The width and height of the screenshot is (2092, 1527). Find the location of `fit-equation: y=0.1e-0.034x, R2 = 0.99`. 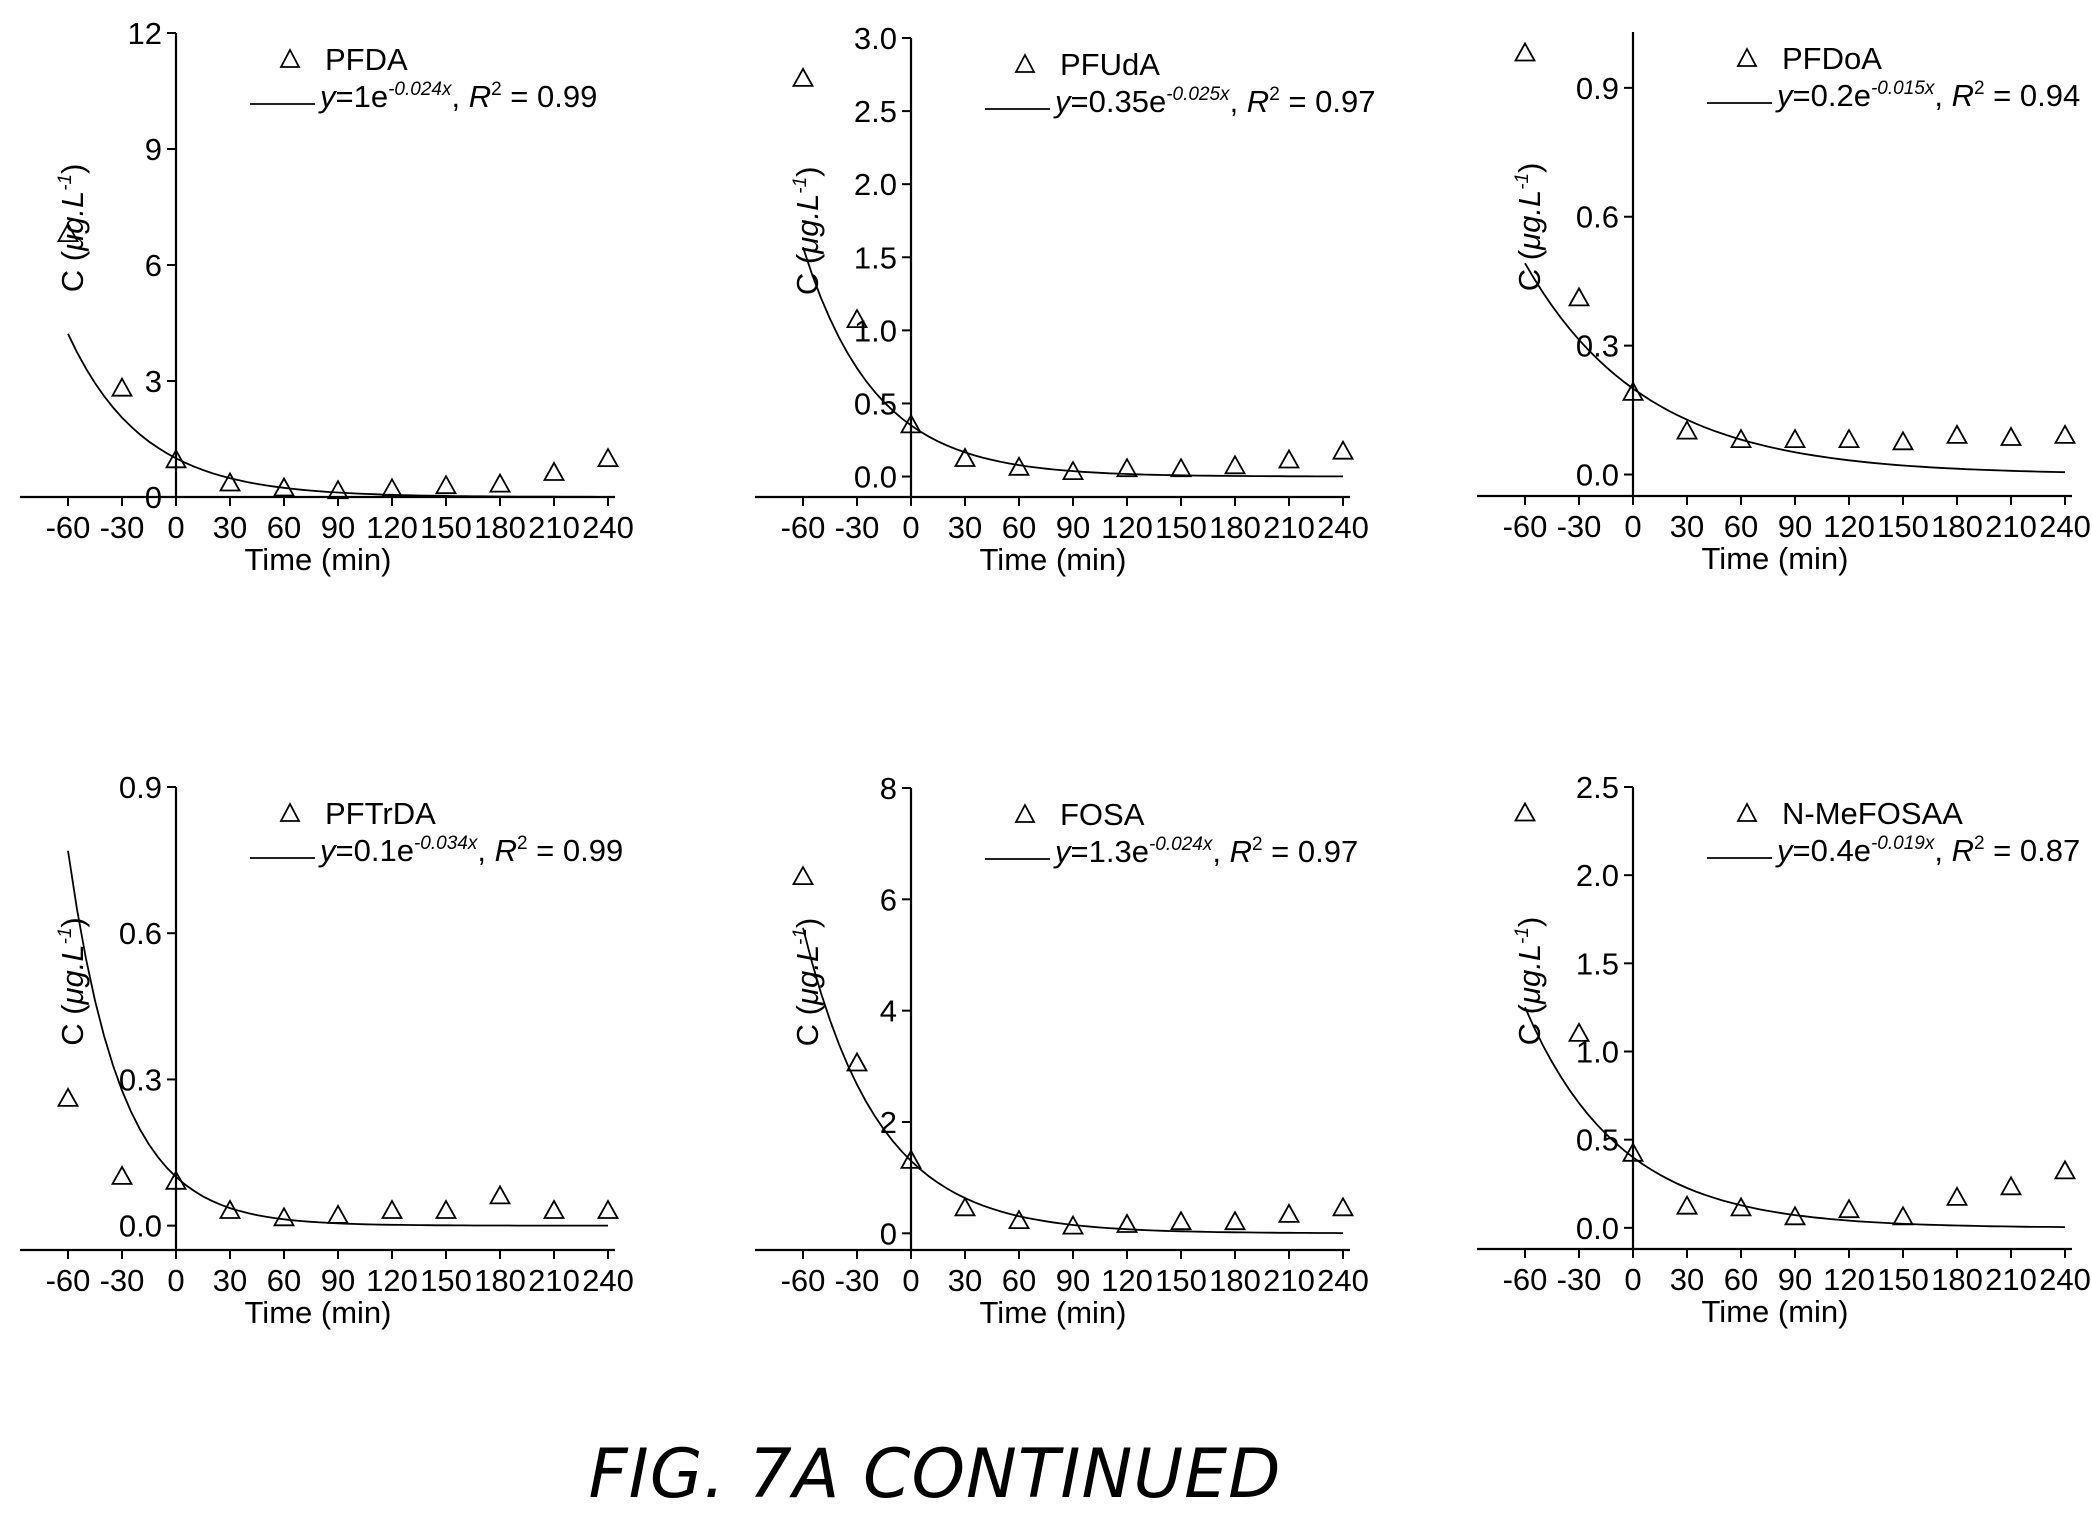

fit-equation: y=0.1e-0.034x, R2 = 0.99 is located at coordinates (470, 850).